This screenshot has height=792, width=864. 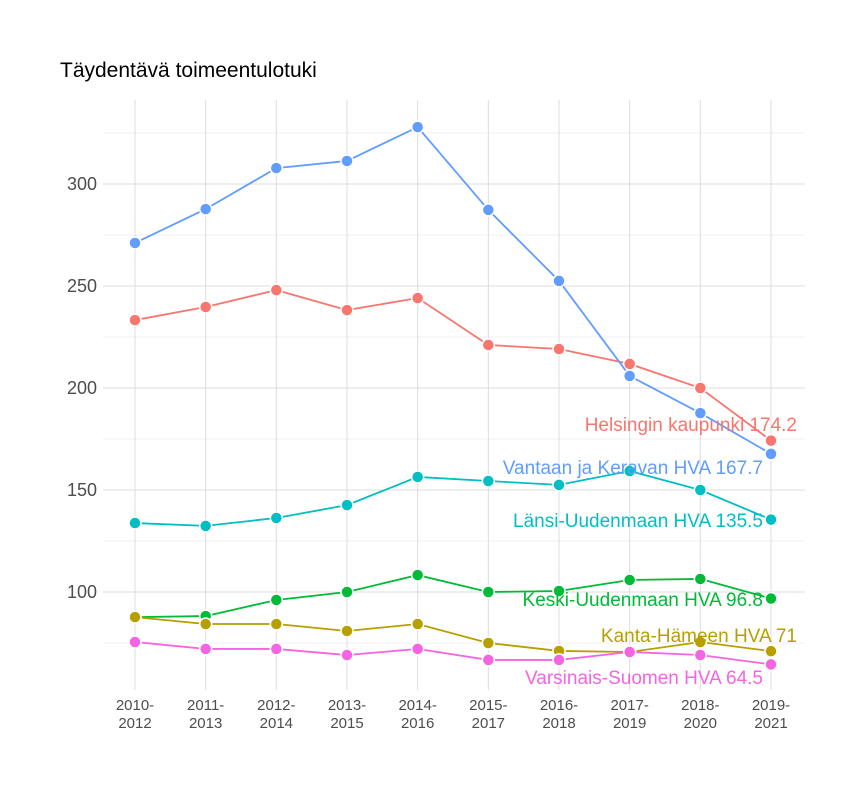 I want to click on series-l-nsi-uudenmaan-hva, so click(x=453, y=498).